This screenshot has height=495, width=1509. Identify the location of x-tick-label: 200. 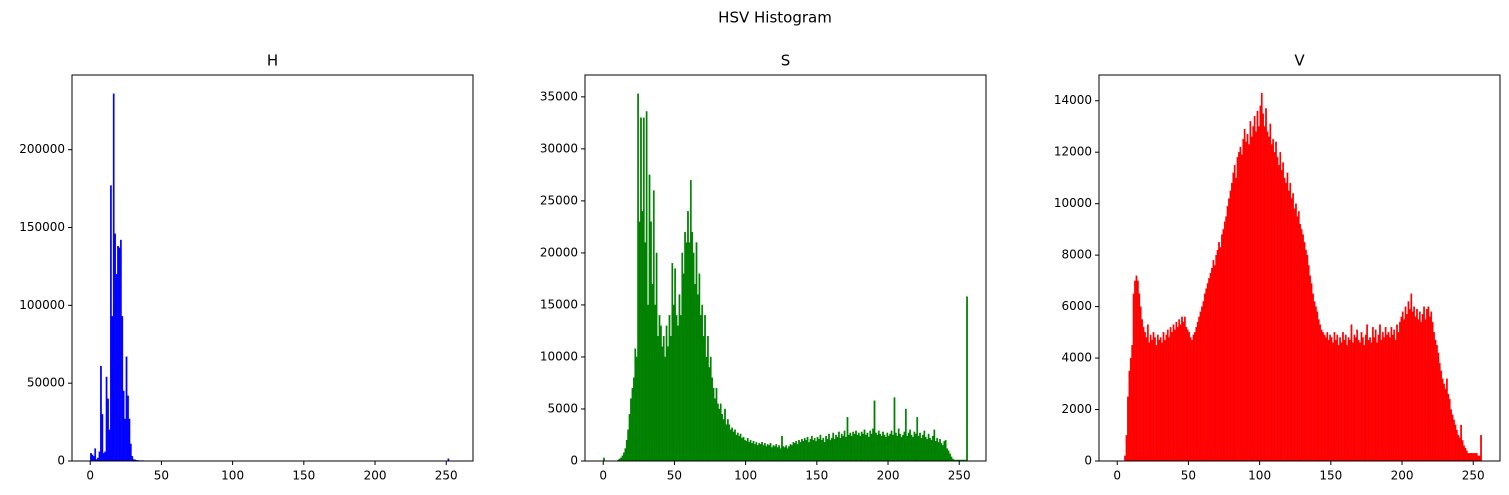
(888, 476).